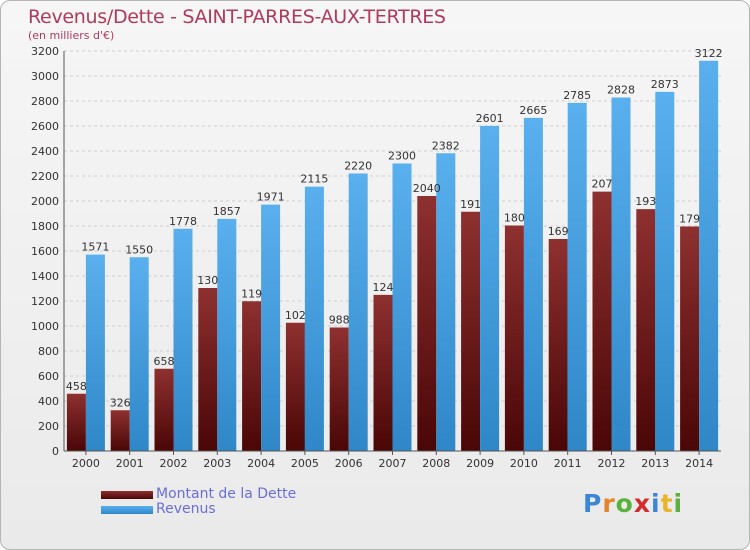  I want to click on x-tick-label: 2002, so click(174, 463).